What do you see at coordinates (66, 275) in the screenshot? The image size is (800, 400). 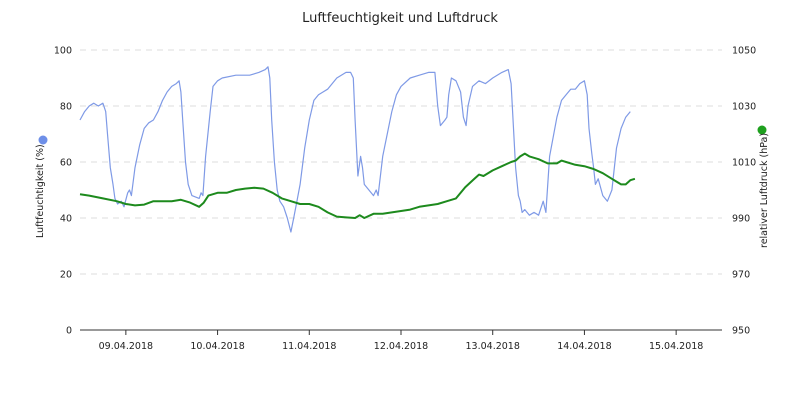 I see `y-left-tick-label: 20` at bounding box center [66, 275].